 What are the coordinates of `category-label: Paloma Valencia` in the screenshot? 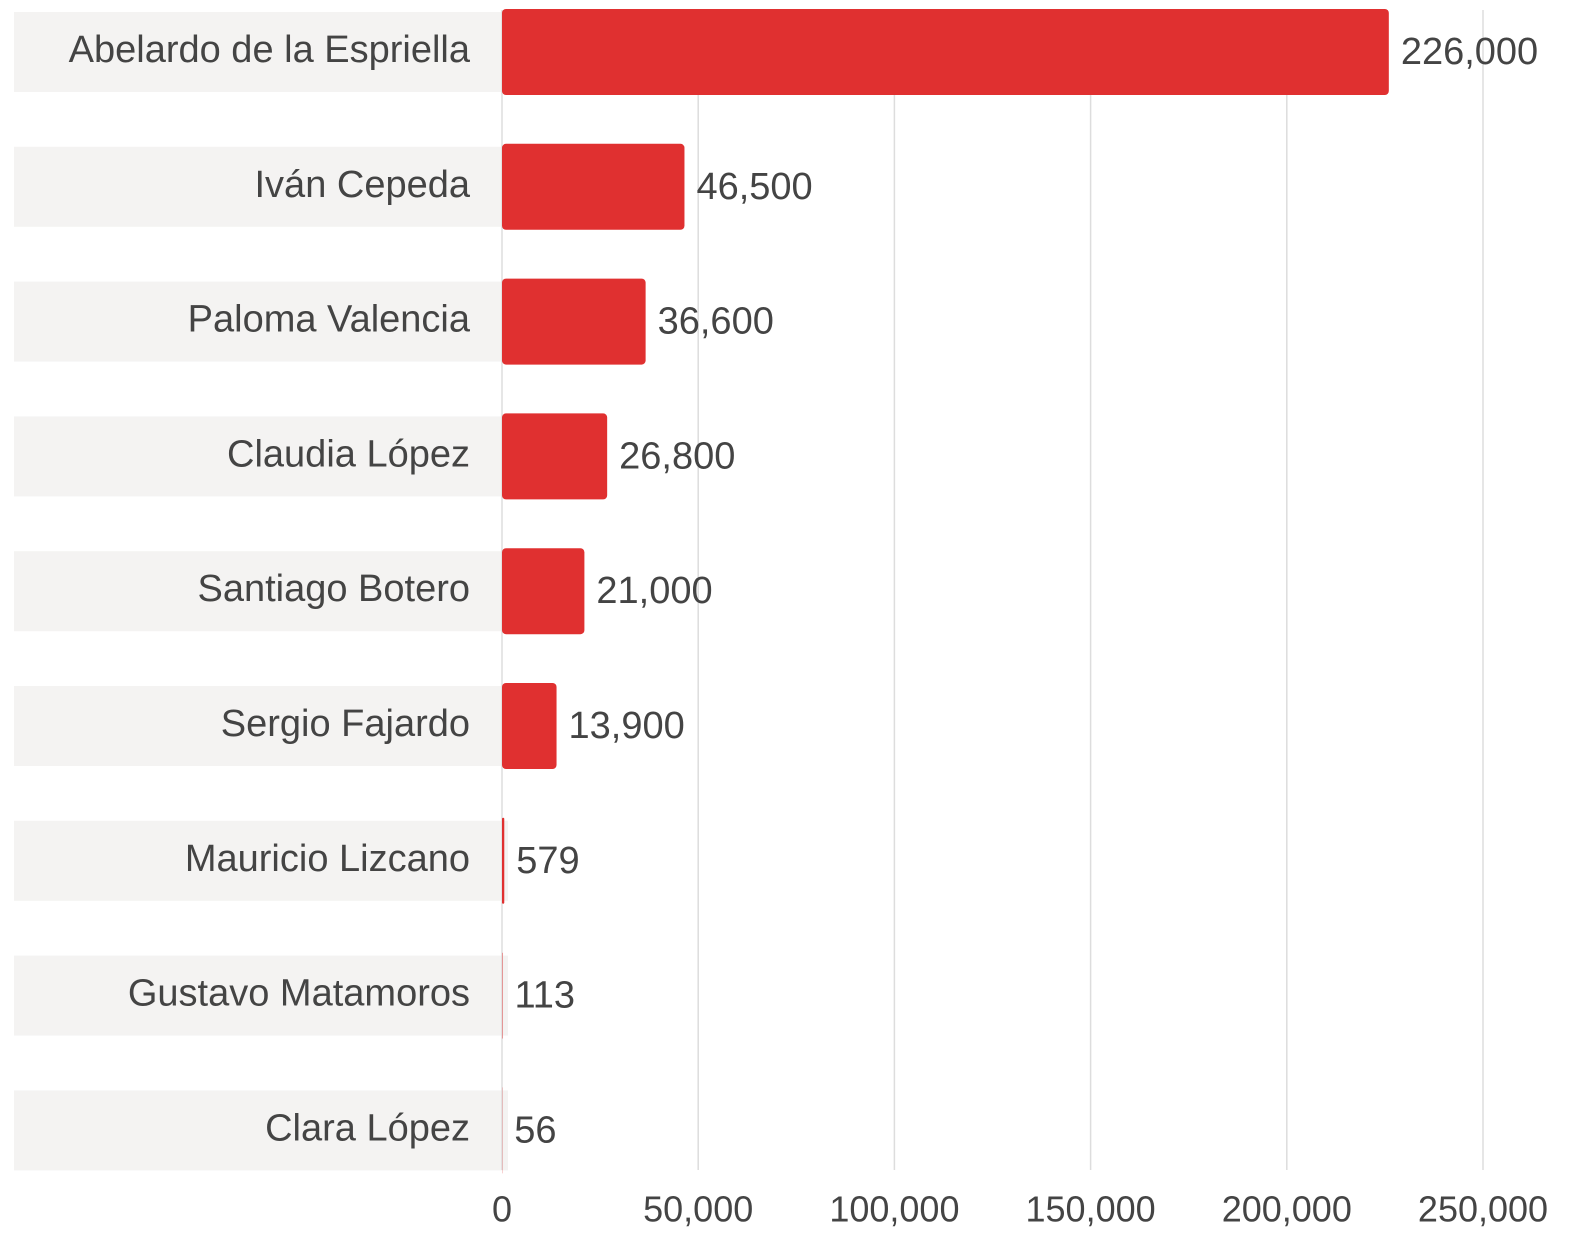 It's located at (329, 320).